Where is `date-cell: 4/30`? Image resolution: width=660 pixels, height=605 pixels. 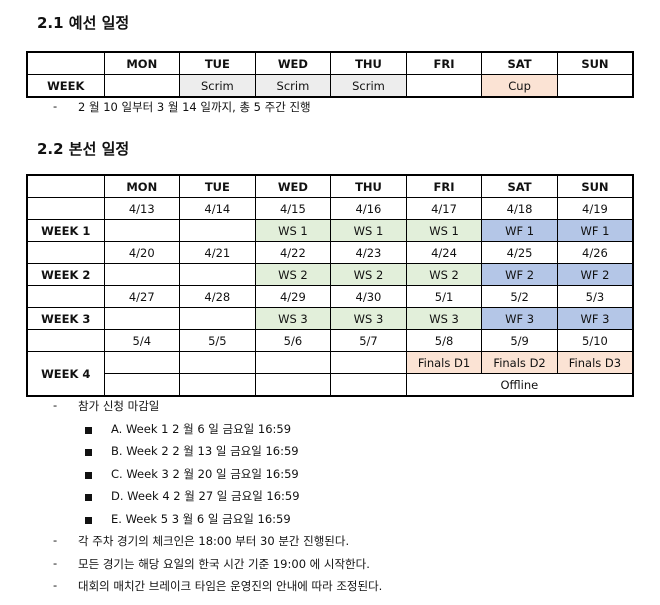 date-cell: 4/30 is located at coordinates (368, 296).